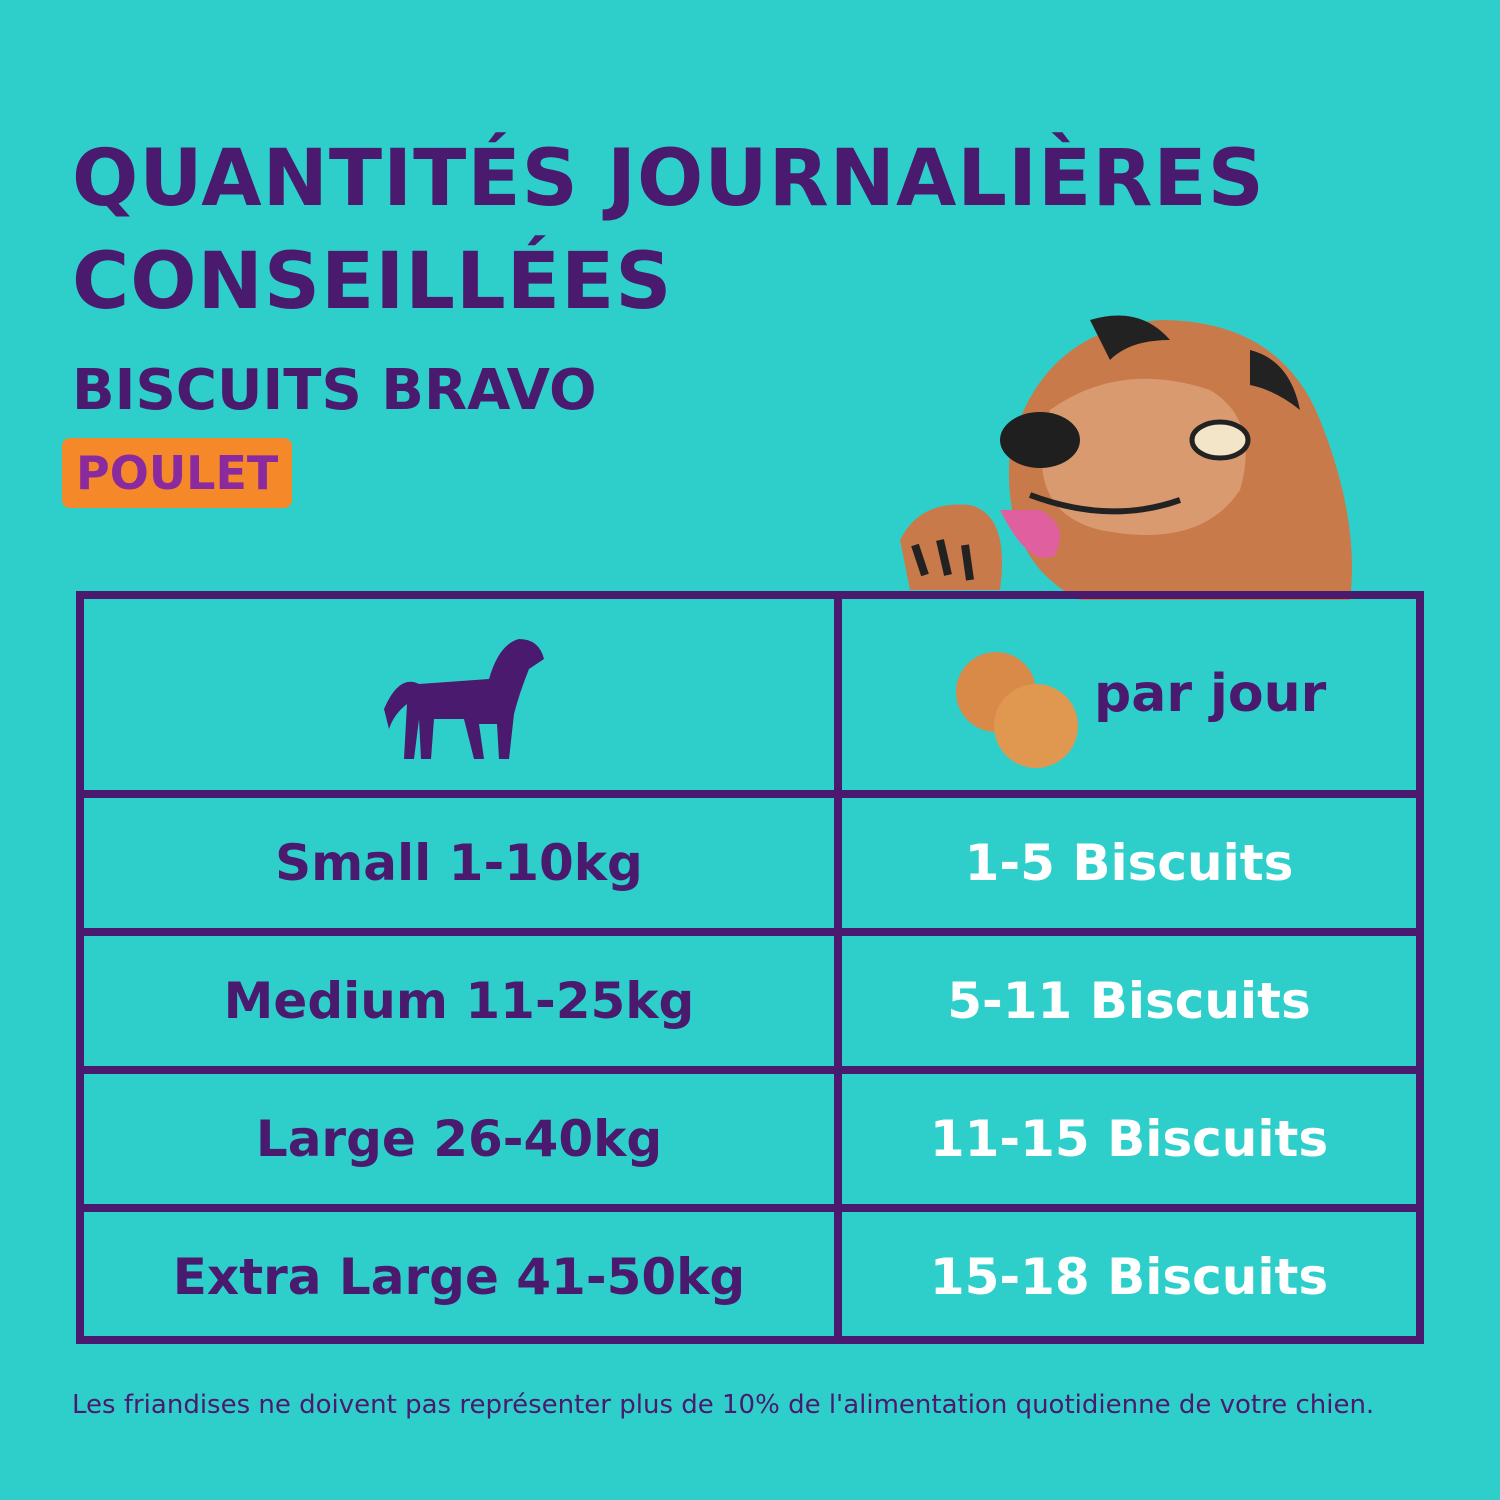 This screenshot has height=1500, width=1500. Describe the element at coordinates (372, 282) in the screenshot. I see `title-line: CONSEILLÉES` at that location.